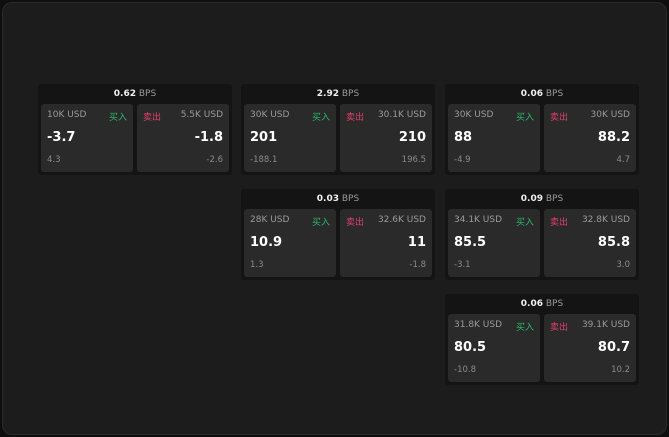 The image size is (669, 437). I want to click on ask-price: 210, so click(412, 137).